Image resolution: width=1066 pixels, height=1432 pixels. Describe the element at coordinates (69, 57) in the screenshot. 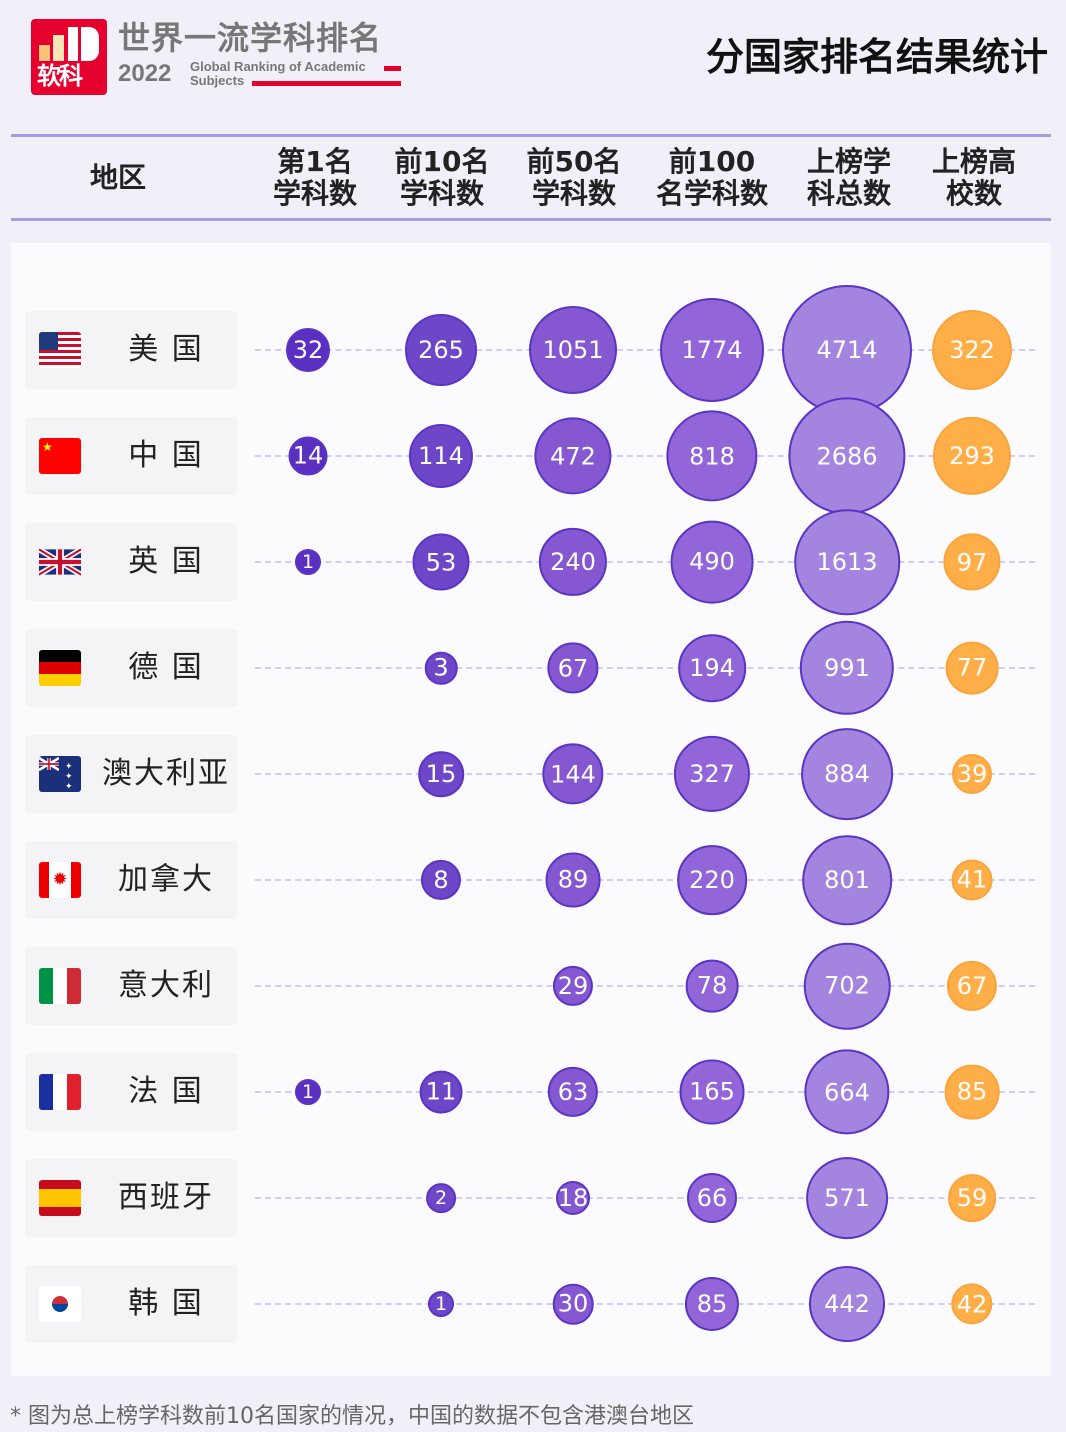

I see `logo: 软科` at that location.